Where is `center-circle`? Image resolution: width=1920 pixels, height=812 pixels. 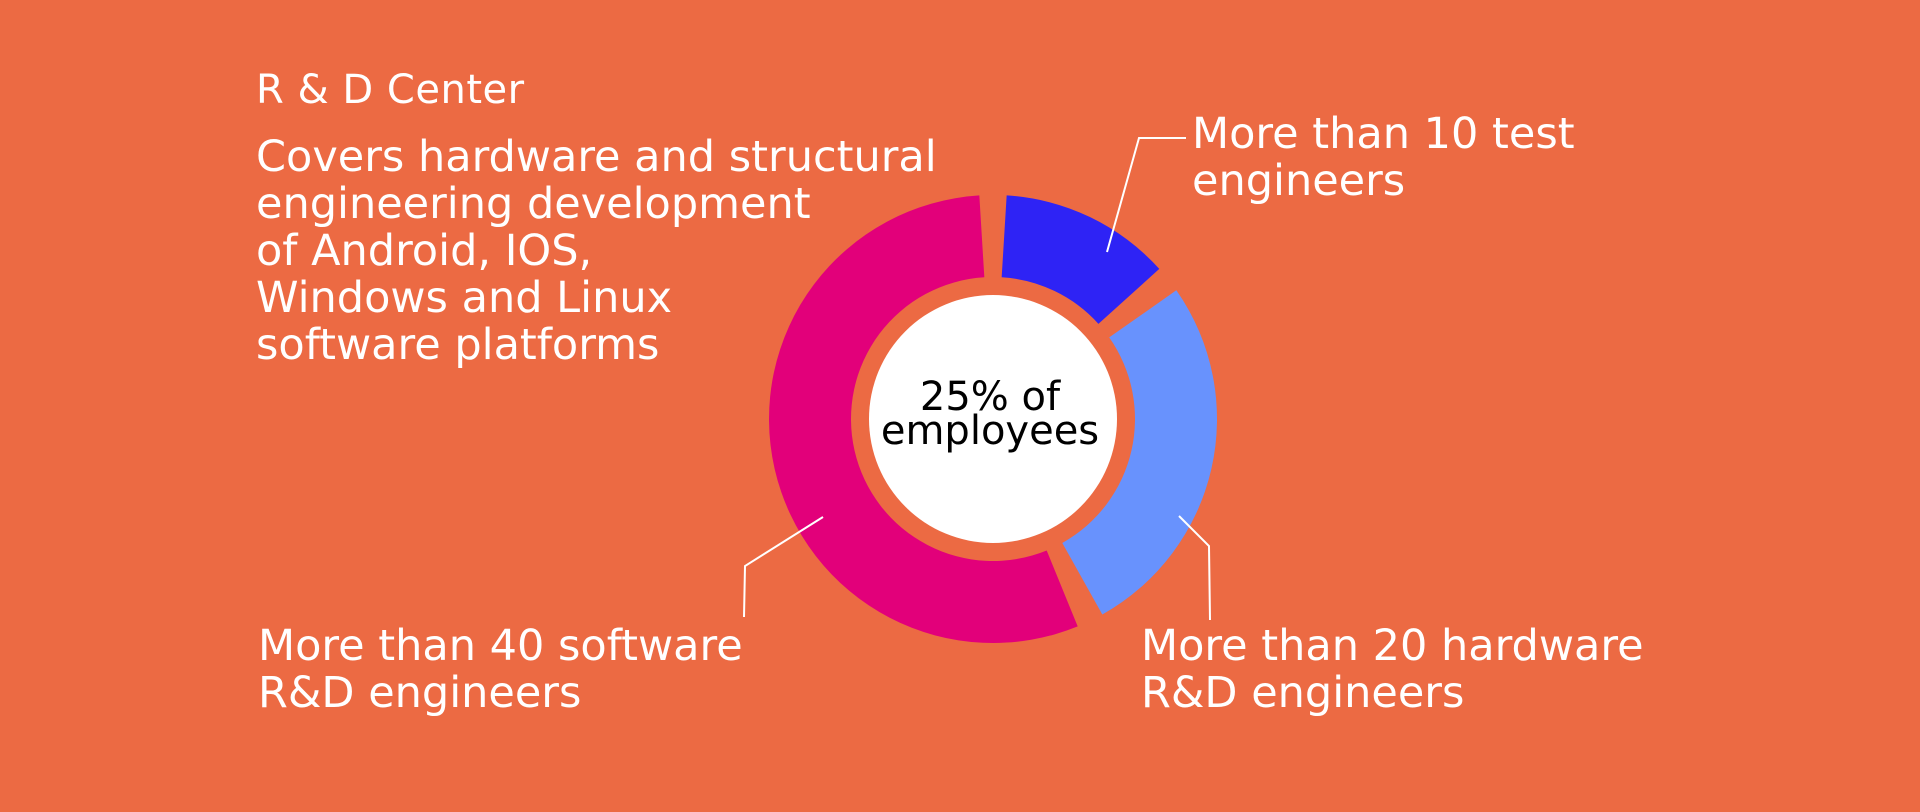
center-circle is located at coordinates (993, 419).